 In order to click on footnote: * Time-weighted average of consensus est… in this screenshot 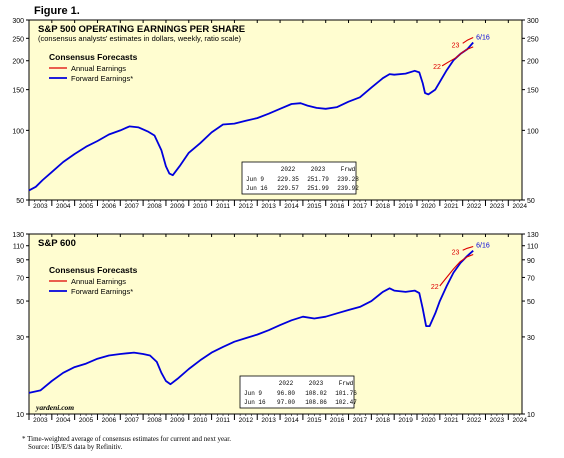, I will do `click(126, 443)`.